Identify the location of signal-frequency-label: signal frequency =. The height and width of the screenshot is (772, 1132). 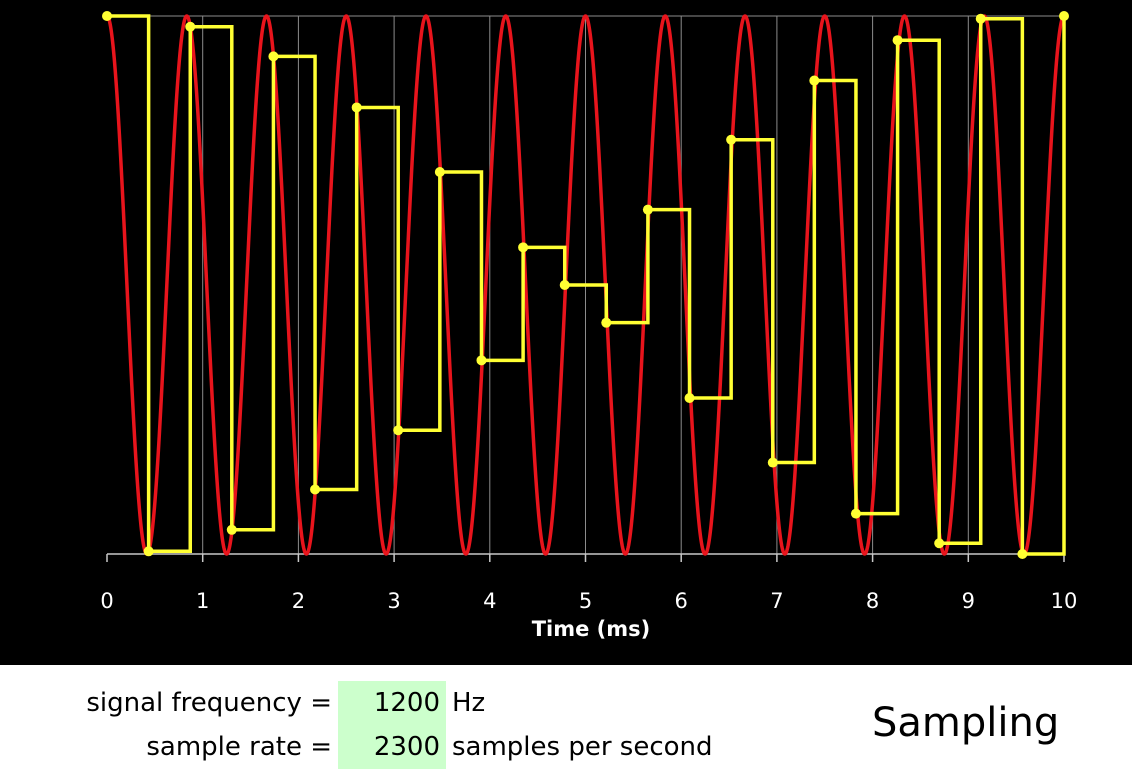
(209, 703).